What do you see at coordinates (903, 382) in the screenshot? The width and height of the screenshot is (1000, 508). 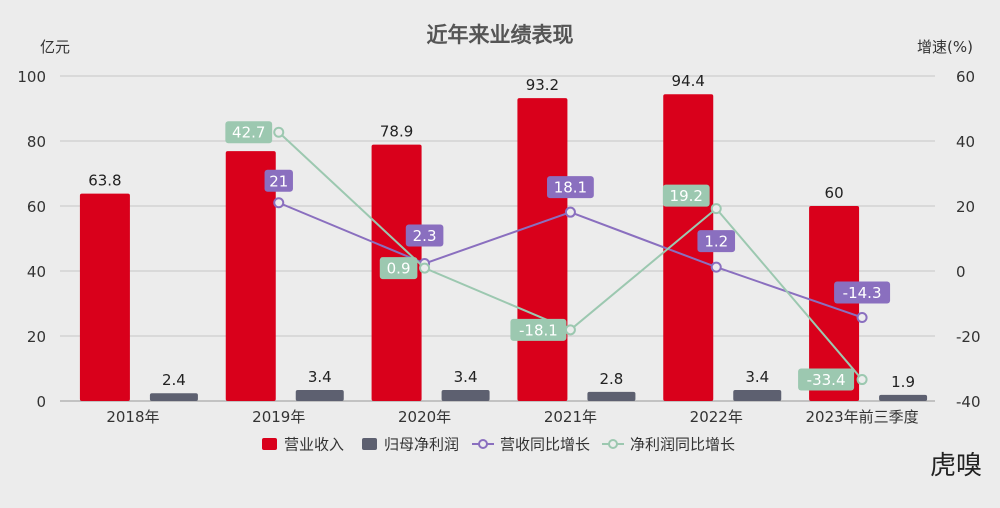 I see `net-profit-bar-label: 1.9` at bounding box center [903, 382].